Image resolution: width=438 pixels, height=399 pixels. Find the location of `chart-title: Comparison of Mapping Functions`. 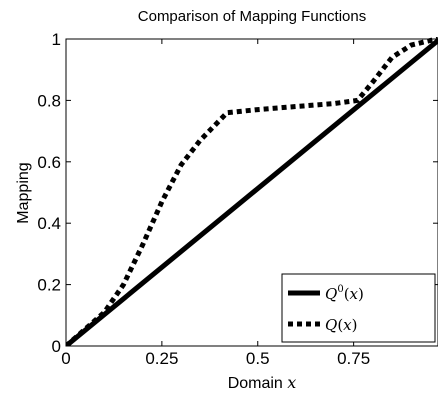

chart-title: Comparison of Mapping Functions is located at coordinates (252, 16).